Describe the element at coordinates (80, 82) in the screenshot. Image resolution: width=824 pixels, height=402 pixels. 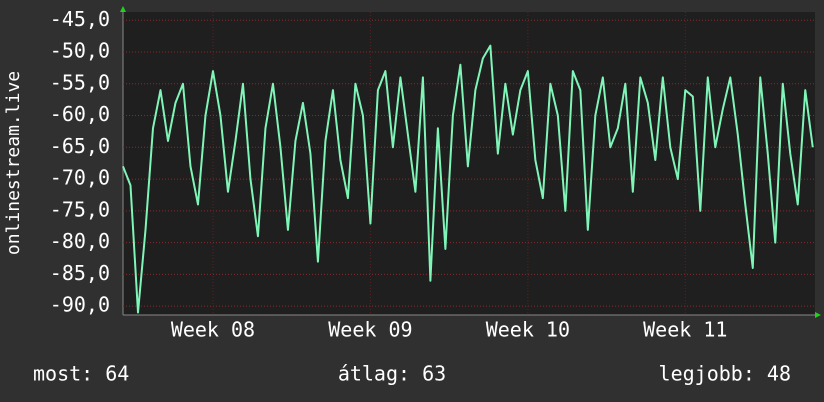
I see `y-tick-label: -55,0` at that location.